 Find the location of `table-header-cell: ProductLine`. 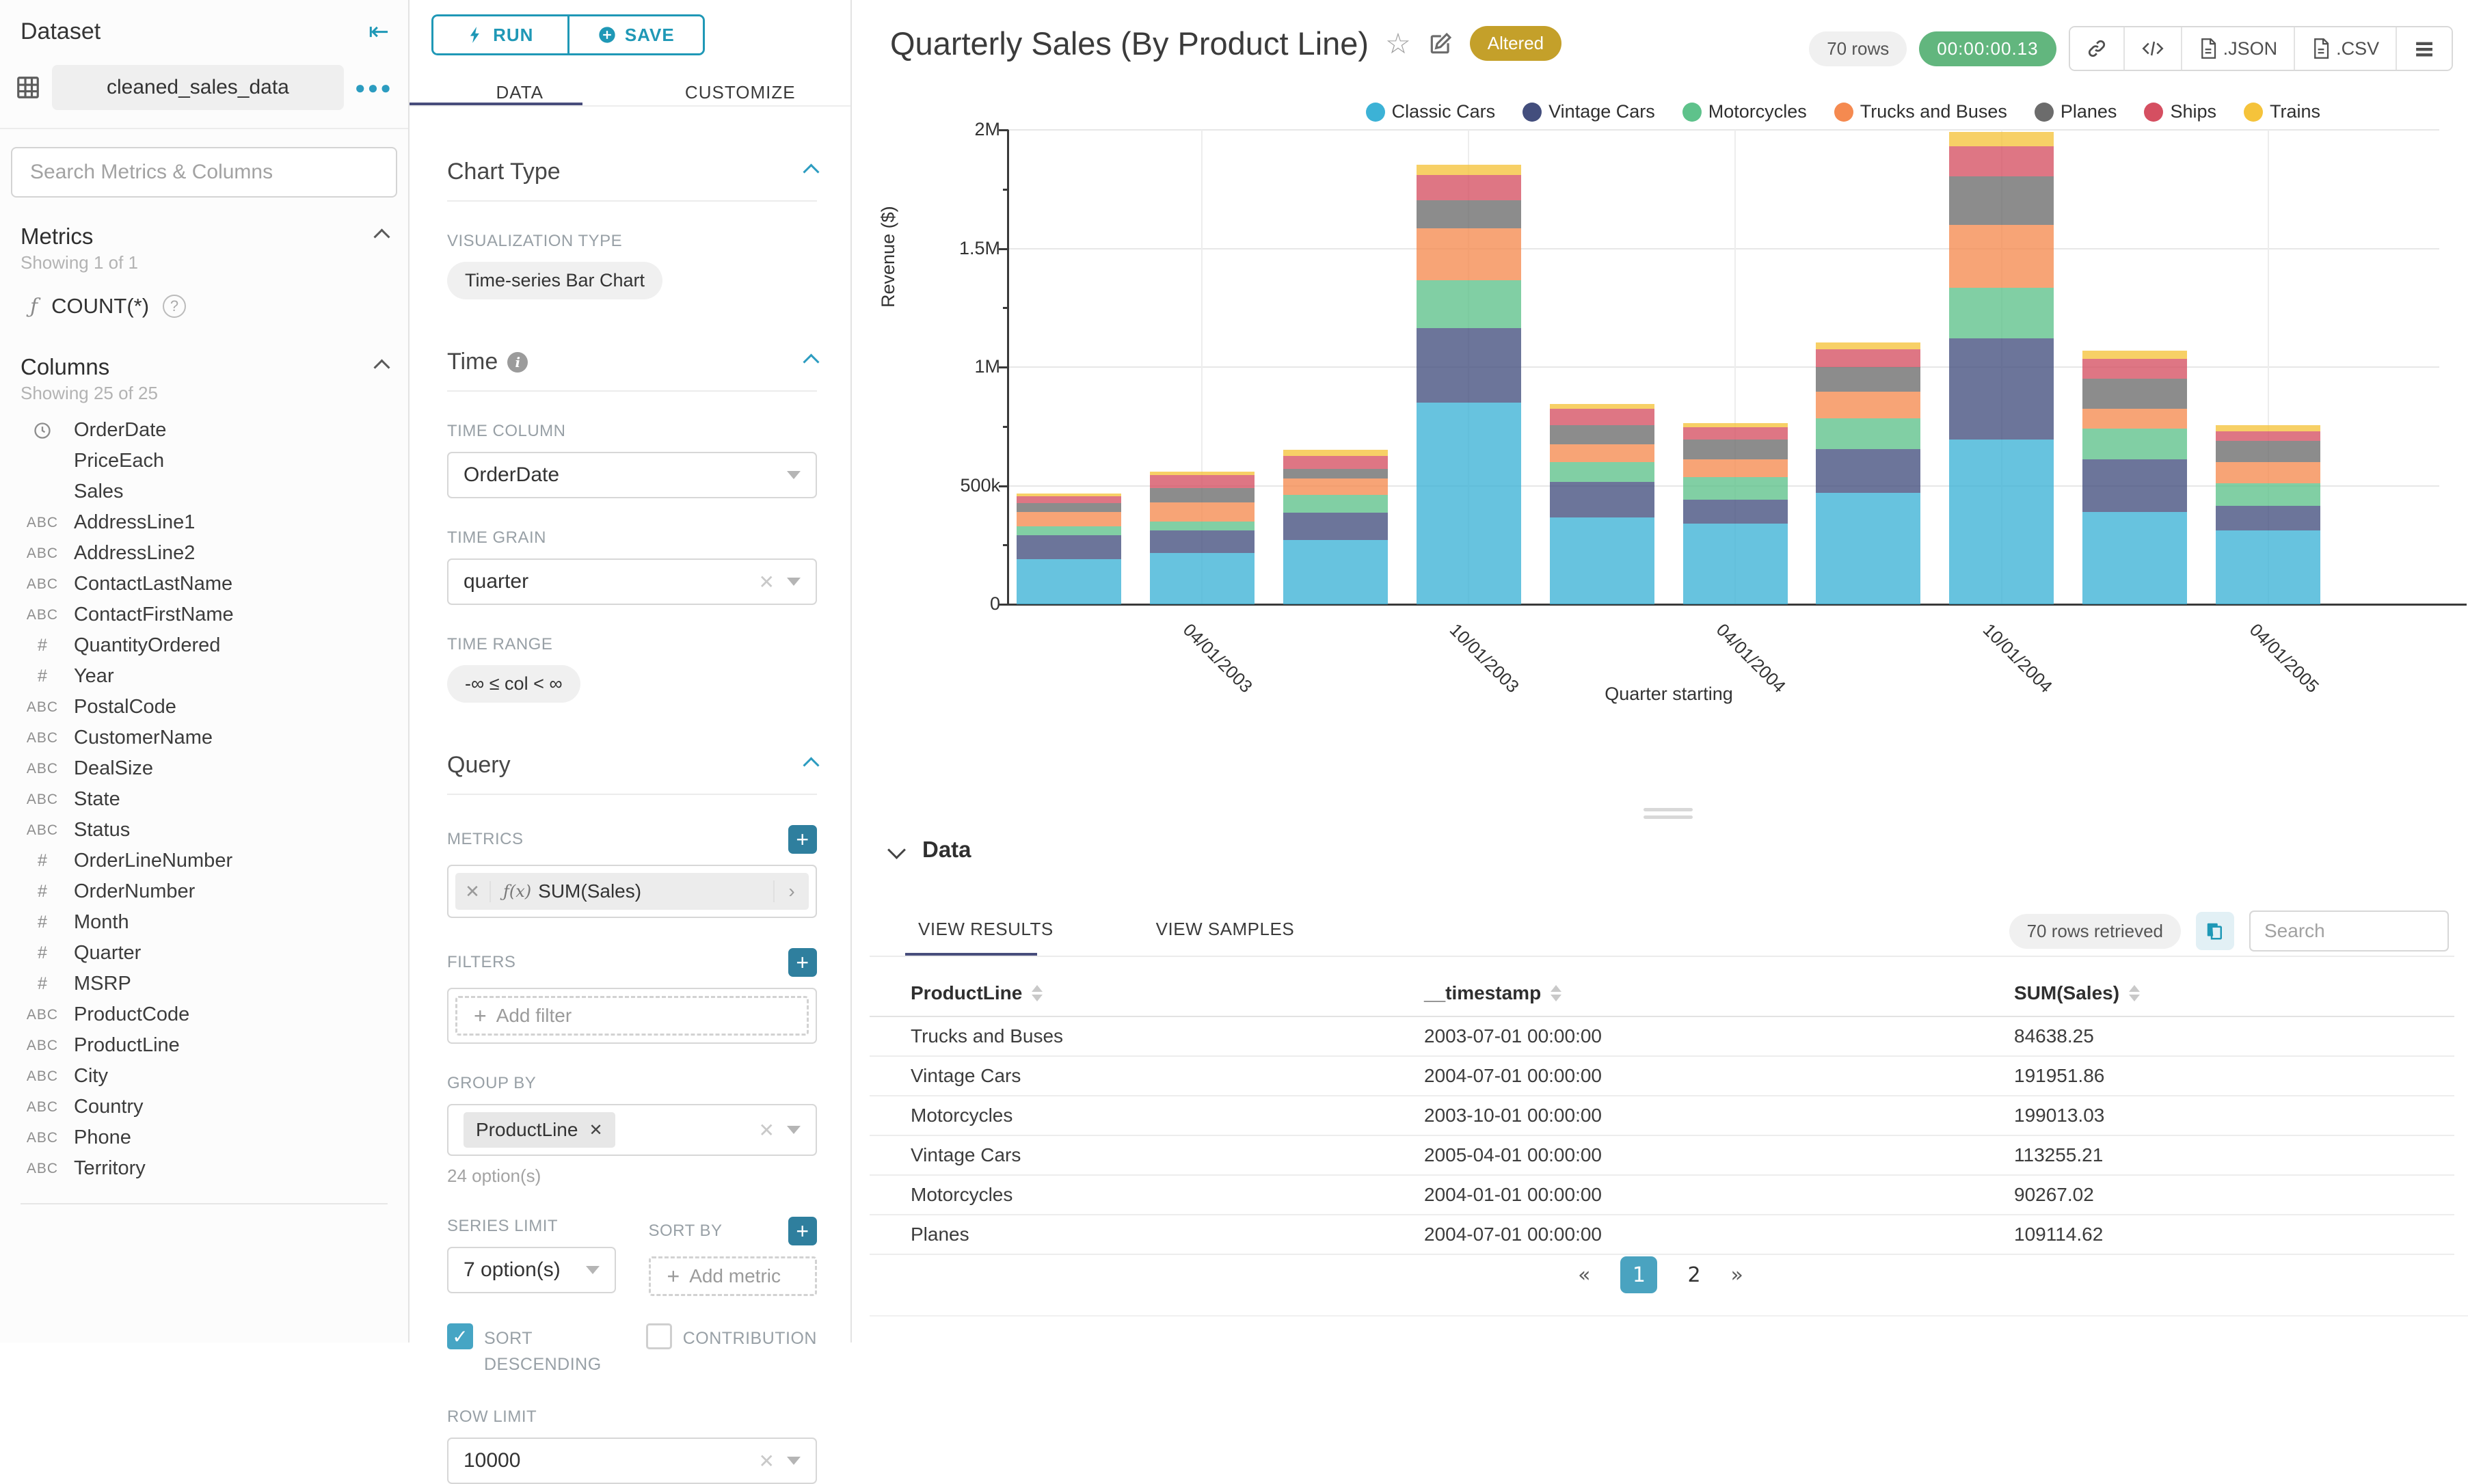

table-header-cell: ProductLine is located at coordinates (977, 993).